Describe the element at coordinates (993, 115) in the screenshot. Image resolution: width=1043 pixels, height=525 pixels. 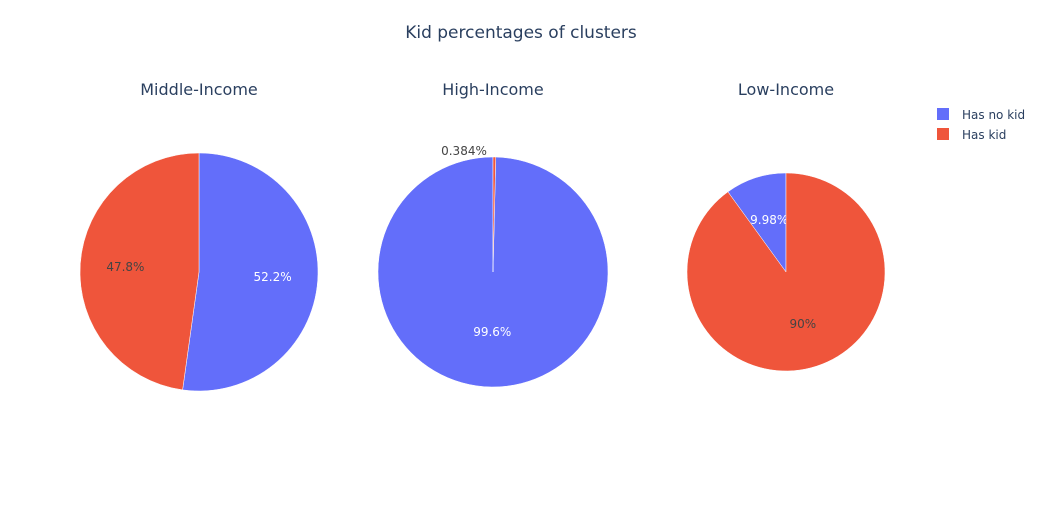
I see `legend-label-has-no-kid: Has no kid` at that location.